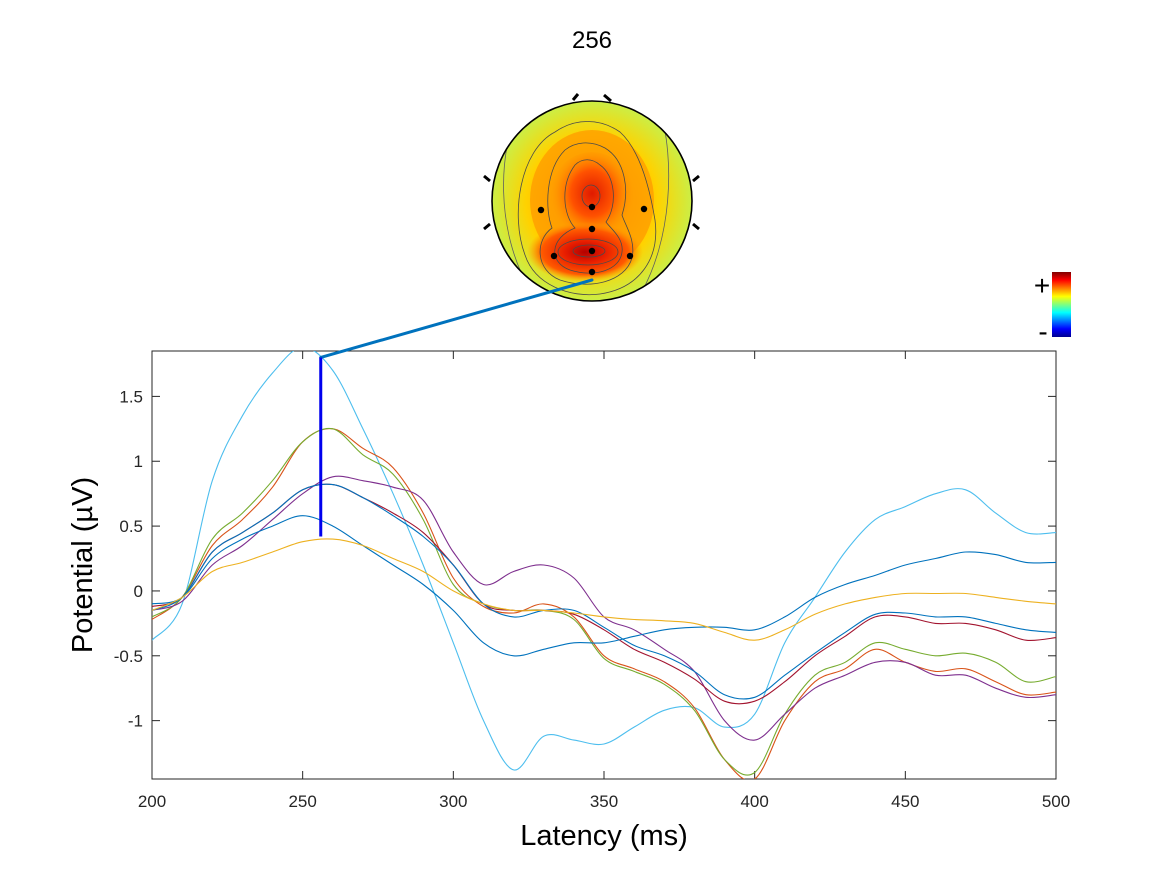 This screenshot has height=875, width=1167. Describe the element at coordinates (592, 40) in the screenshot. I see `topomap-title: 256` at that location.